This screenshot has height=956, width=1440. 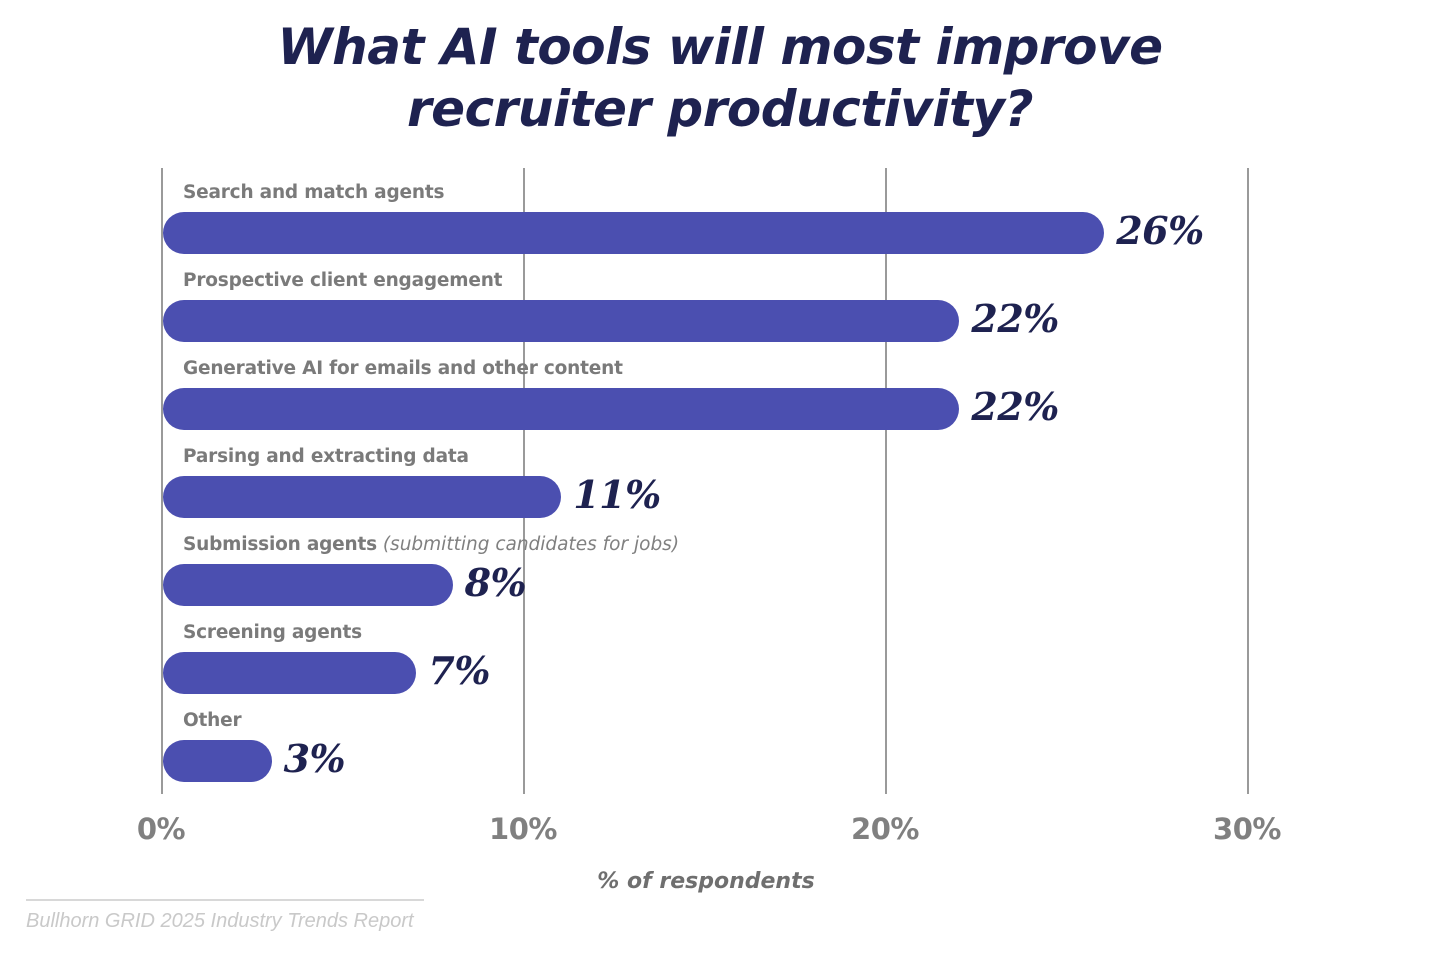 What do you see at coordinates (459, 670) in the screenshot?
I see `bar-value-label: 7%` at bounding box center [459, 670].